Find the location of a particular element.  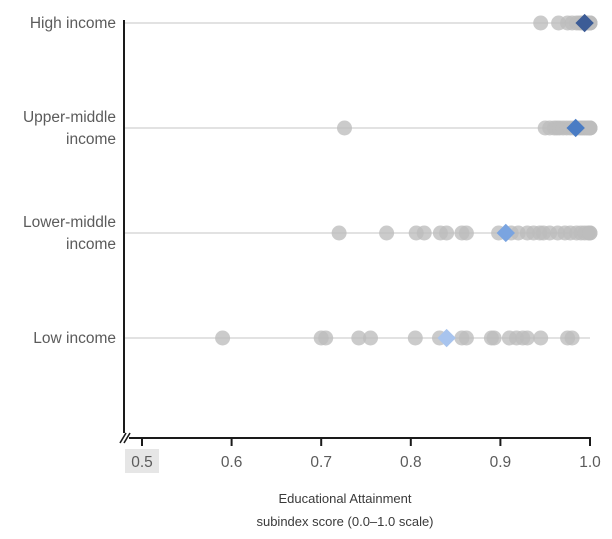

x-tick-label: 0.5 is located at coordinates (142, 462).